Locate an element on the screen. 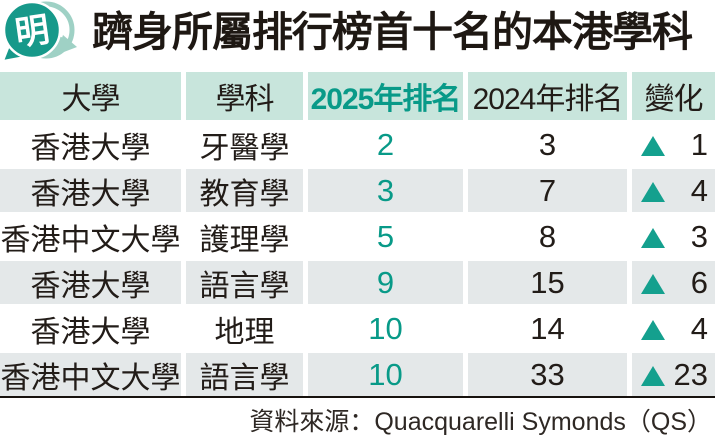  cell-change: 1 is located at coordinates (673, 144).